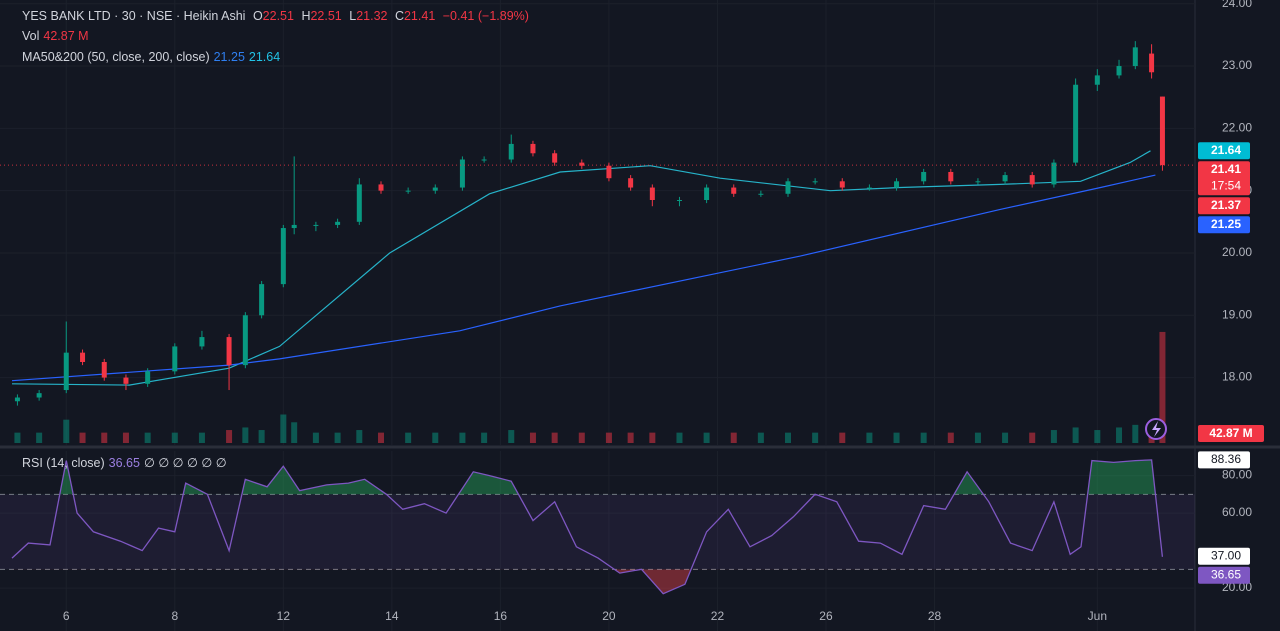 The height and width of the screenshot is (631, 1280). I want to click on x-tick-label: Jun, so click(1097, 616).